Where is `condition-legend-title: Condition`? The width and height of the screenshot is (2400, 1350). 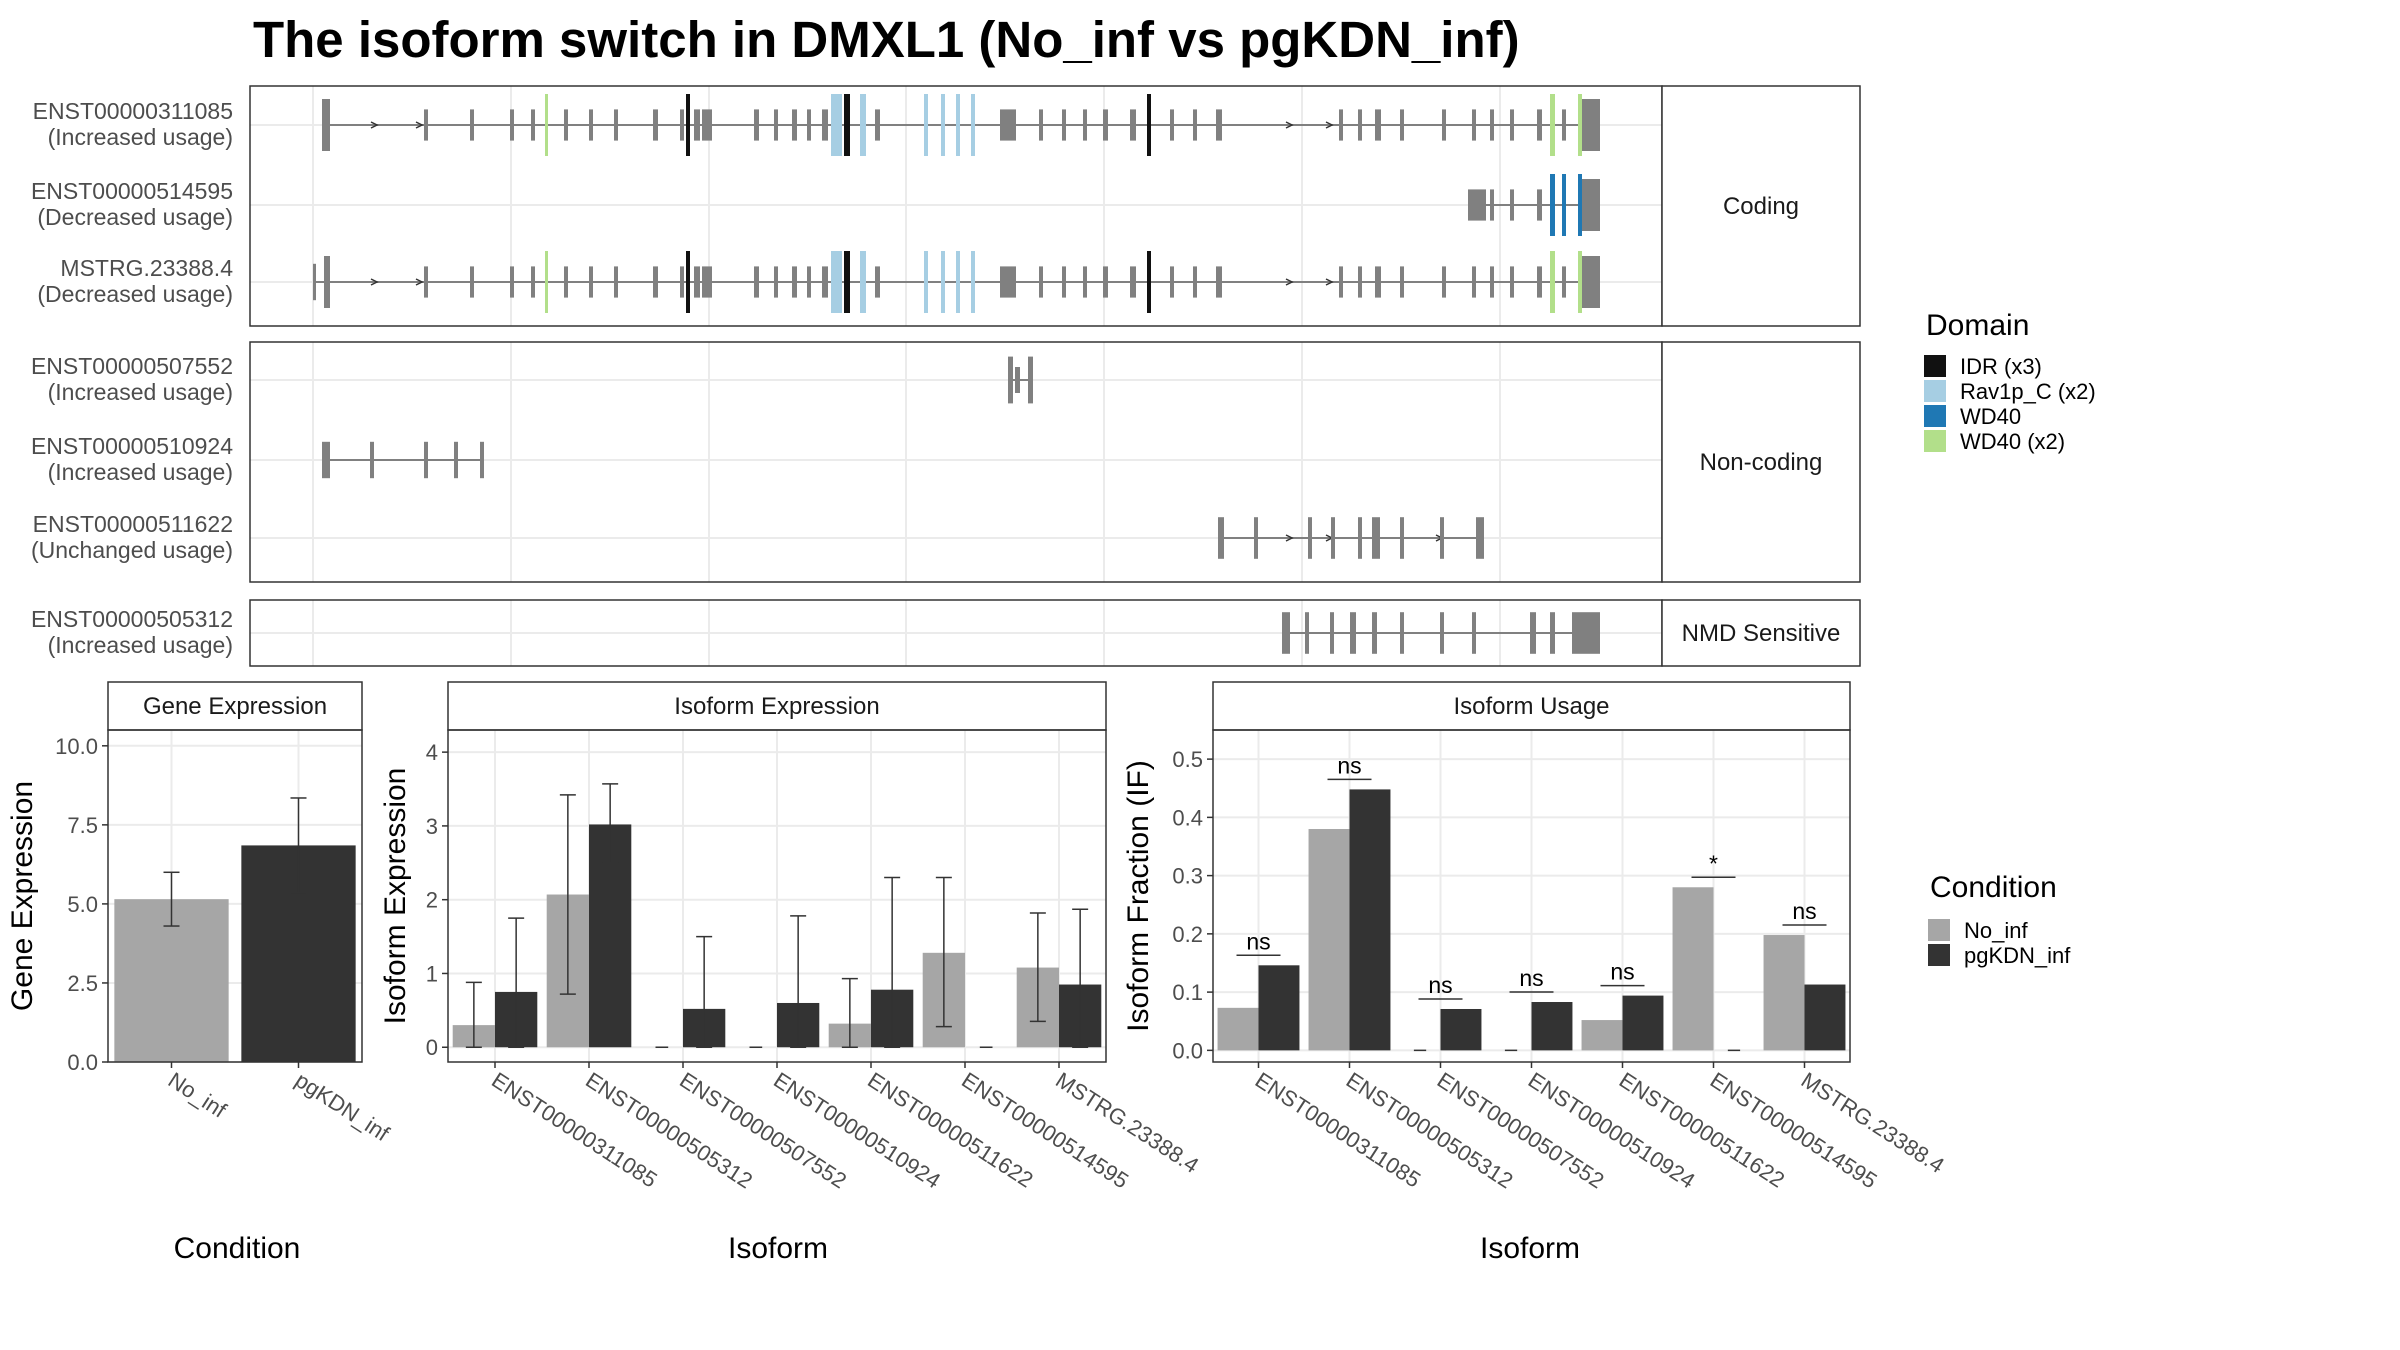
condition-legend-title: Condition is located at coordinates (1993, 887).